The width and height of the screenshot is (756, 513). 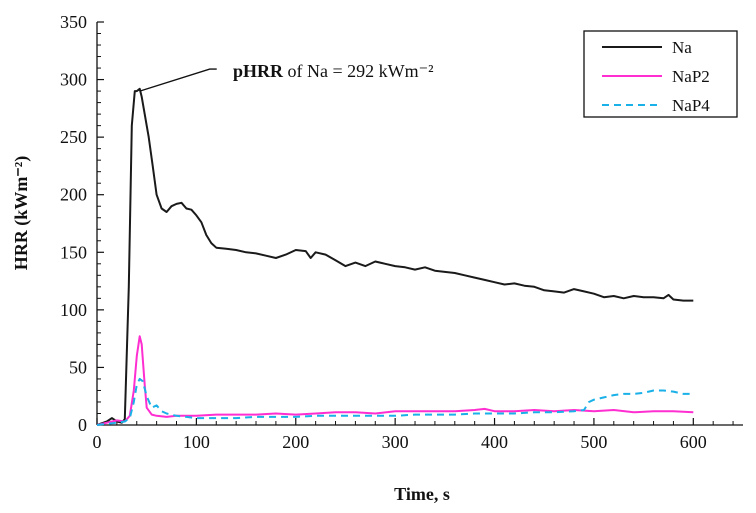 I want to click on phrr-annotation: pHRR of Na = 292 kWm⁻², so click(x=286, y=76).